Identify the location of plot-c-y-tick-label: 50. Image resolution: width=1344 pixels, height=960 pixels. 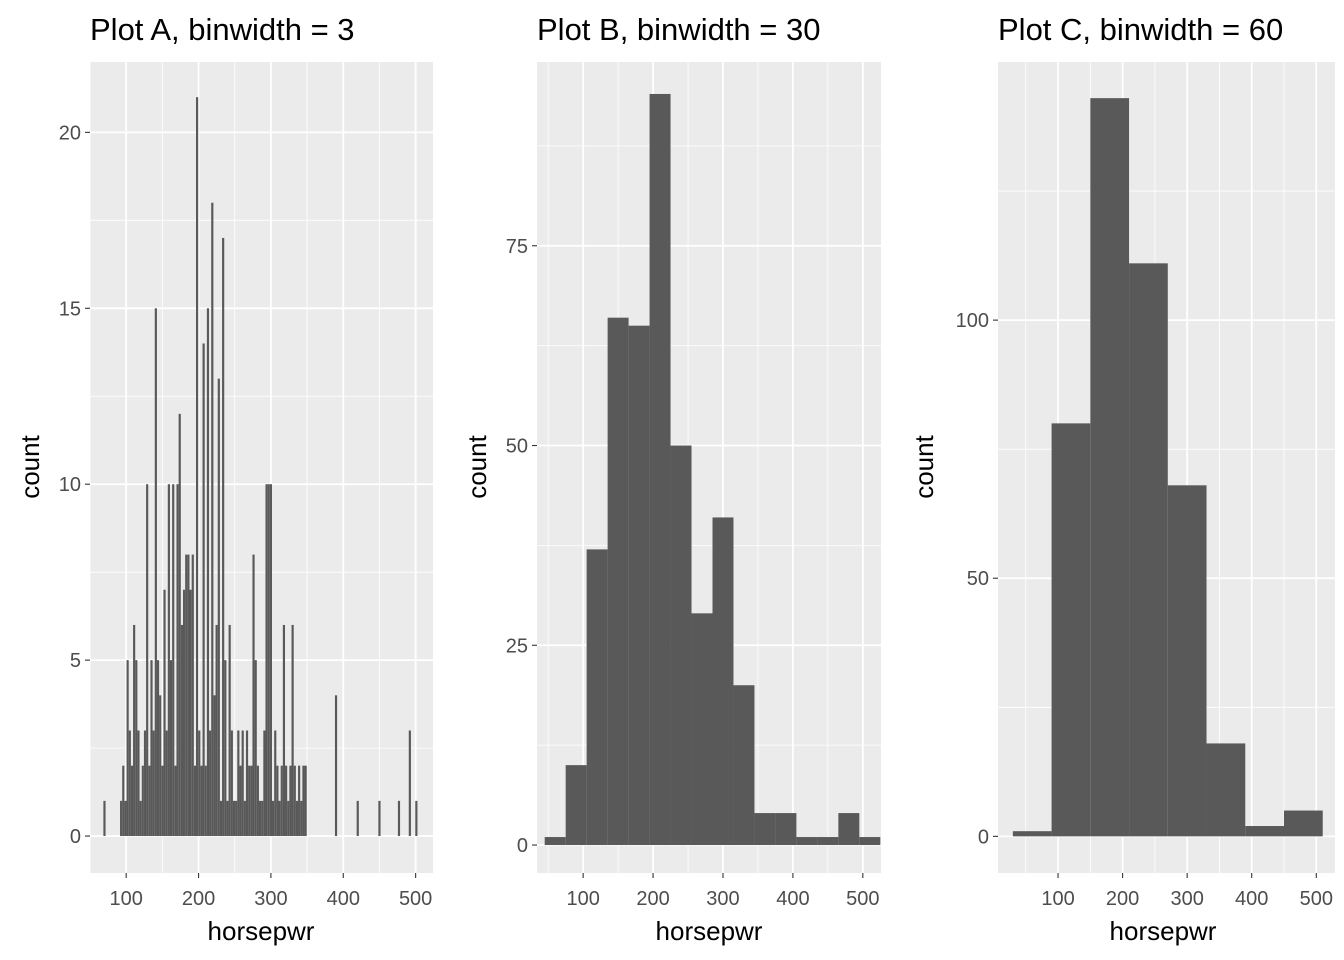
(978, 579).